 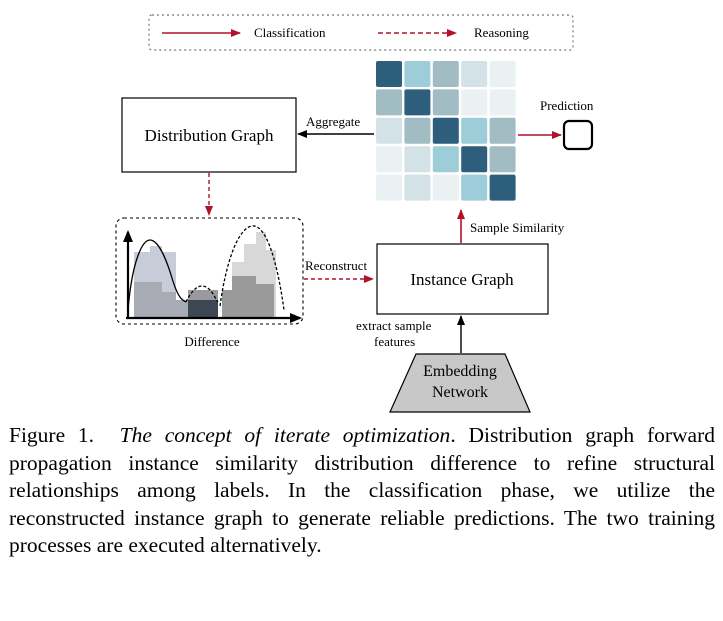 I want to click on caption-label: Figure 1., so click(x=52, y=435).